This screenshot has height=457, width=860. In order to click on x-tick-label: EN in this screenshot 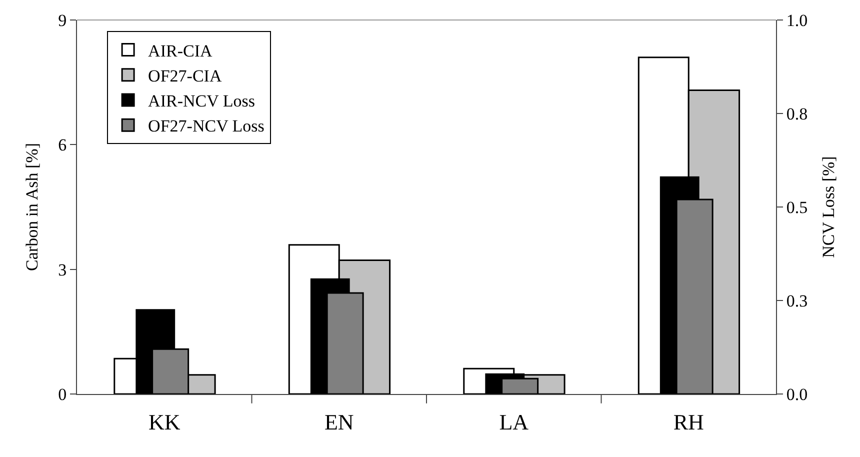, I will do `click(339, 421)`.